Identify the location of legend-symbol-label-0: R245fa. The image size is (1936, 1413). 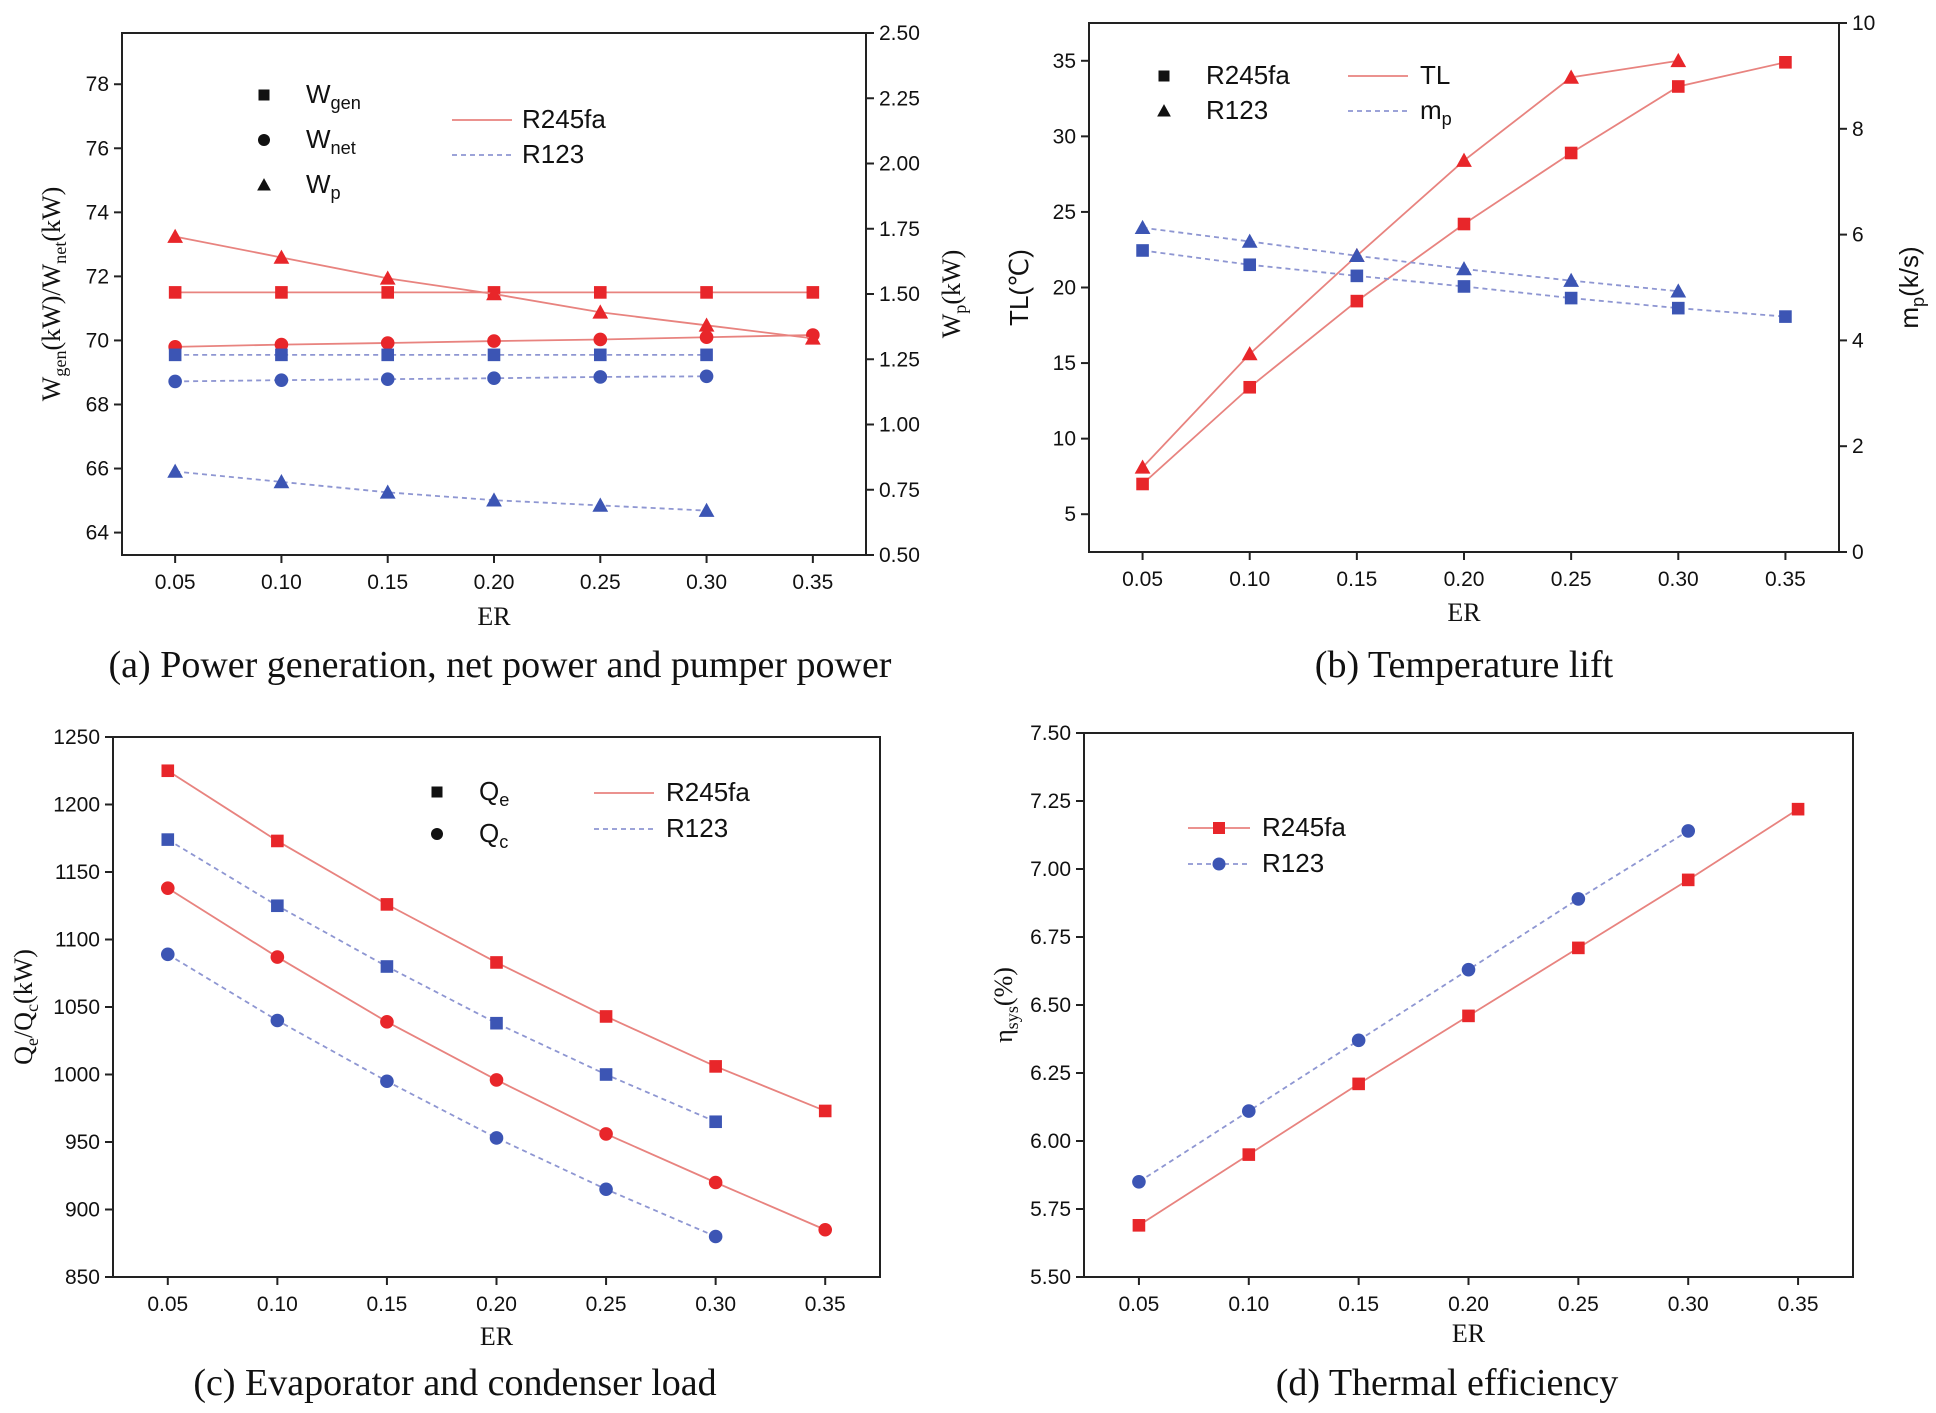
(1248, 75).